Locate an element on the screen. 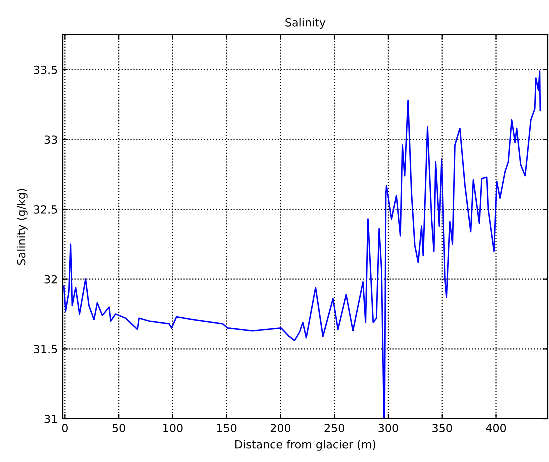 The width and height of the screenshot is (549, 462). y-tick-label: 33.5 is located at coordinates (46, 70).